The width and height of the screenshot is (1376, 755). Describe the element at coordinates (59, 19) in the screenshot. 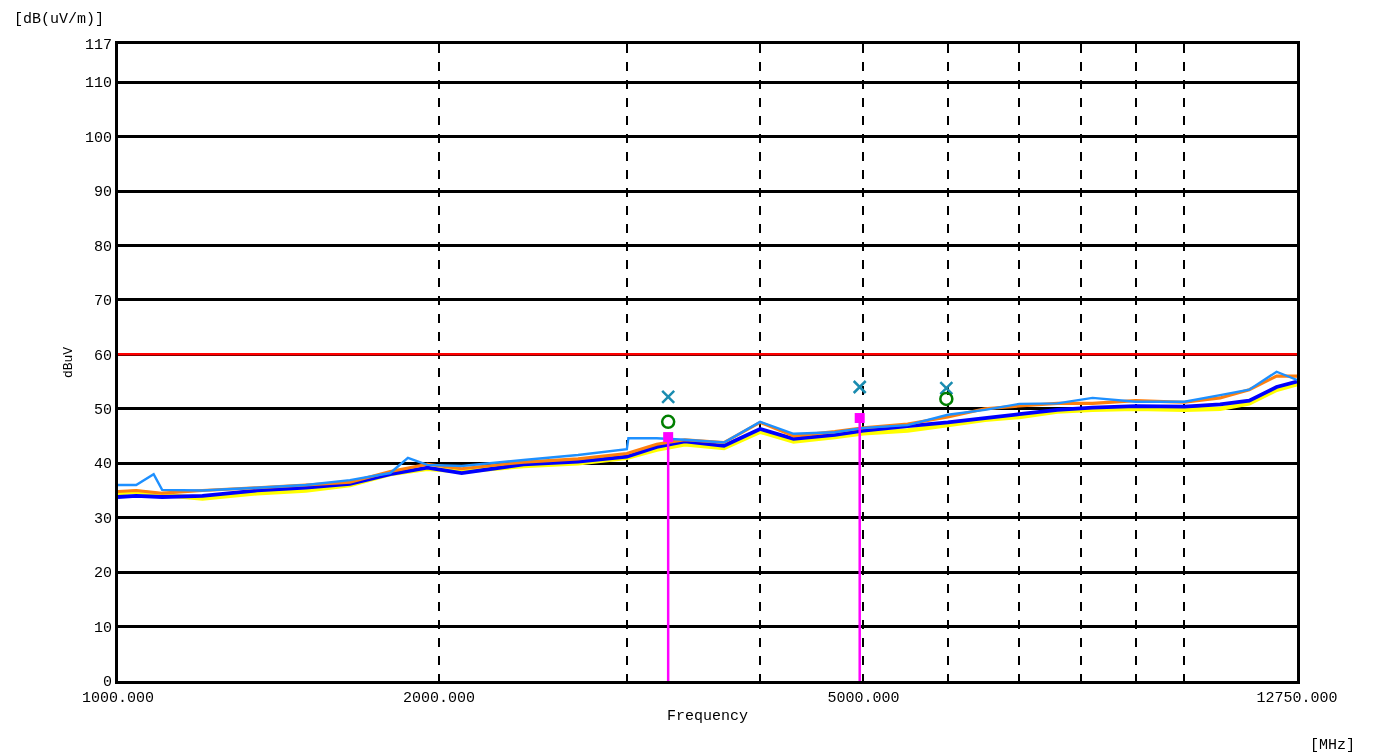

I see `chart-title: [dB(uV/m)]` at that location.